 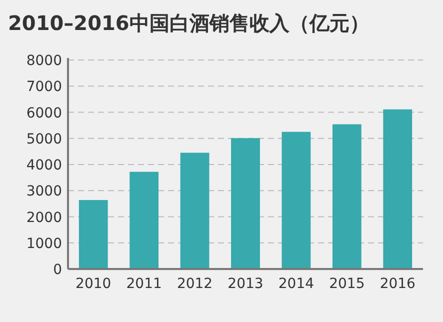 I want to click on y-tick-label: 1000, so click(x=44, y=244).